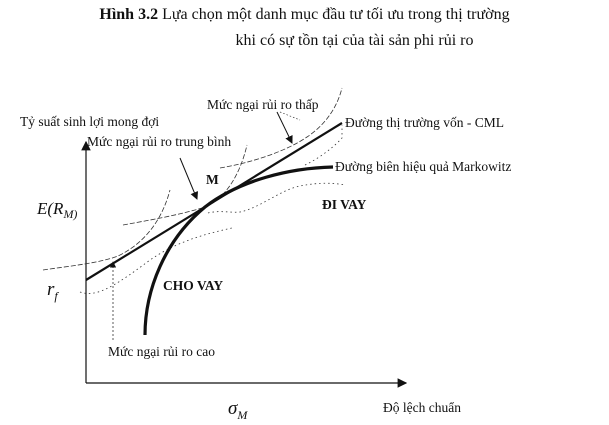 The image size is (609, 425). What do you see at coordinates (159, 141) in the screenshot?
I see `medium-aversion-label: Mức ngại rủi ro trung bình` at bounding box center [159, 141].